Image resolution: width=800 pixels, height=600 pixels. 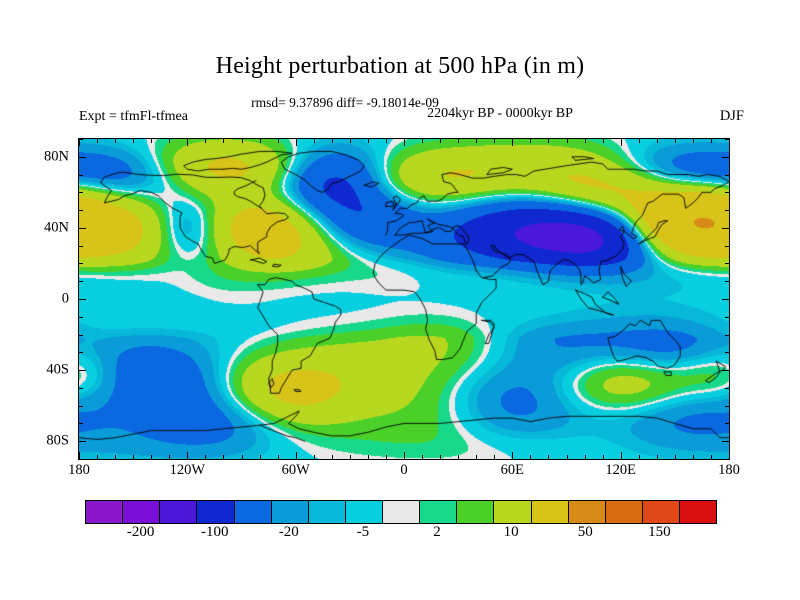 I want to click on x-axis-tick-label: 0, so click(x=404, y=470).